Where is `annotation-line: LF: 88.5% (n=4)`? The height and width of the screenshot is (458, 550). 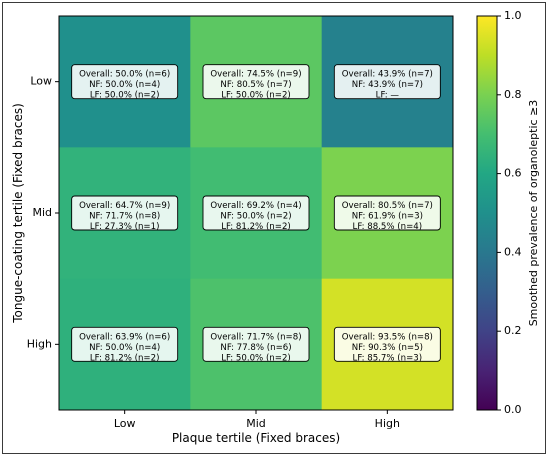
annotation-line: LF: 88.5% (n=4) is located at coordinates (388, 227).